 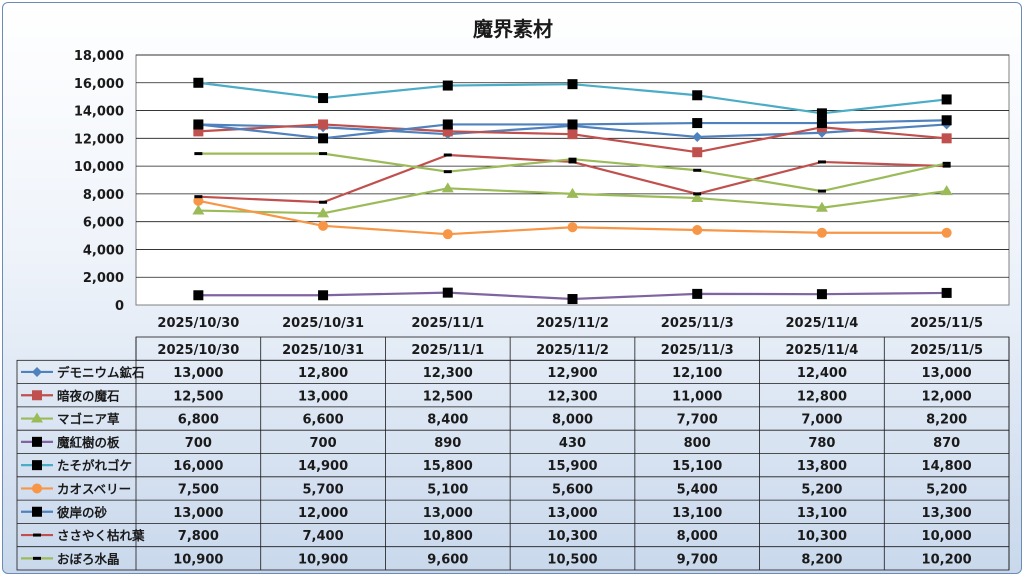 What do you see at coordinates (822, 350) in the screenshot?
I see `table-header-cell: 2025/11/4` at bounding box center [822, 350].